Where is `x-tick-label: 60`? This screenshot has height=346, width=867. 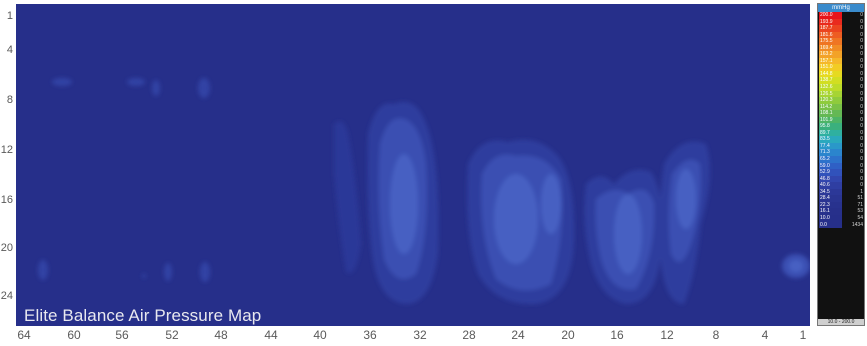
x-tick-label: 60 is located at coordinates (74, 335).